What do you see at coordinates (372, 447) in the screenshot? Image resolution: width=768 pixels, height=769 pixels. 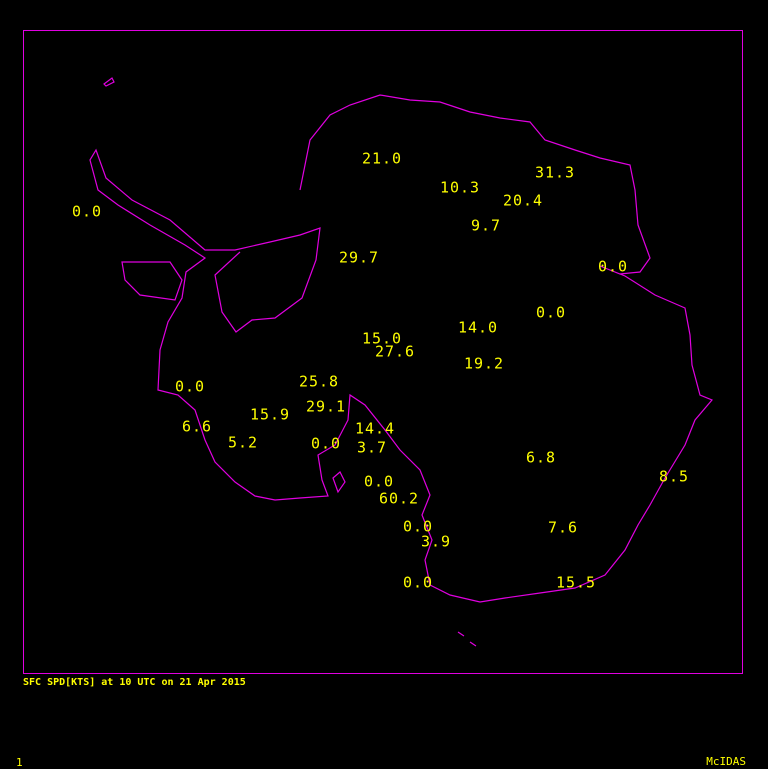 I see `station-wind-speed: 3.7` at bounding box center [372, 447].